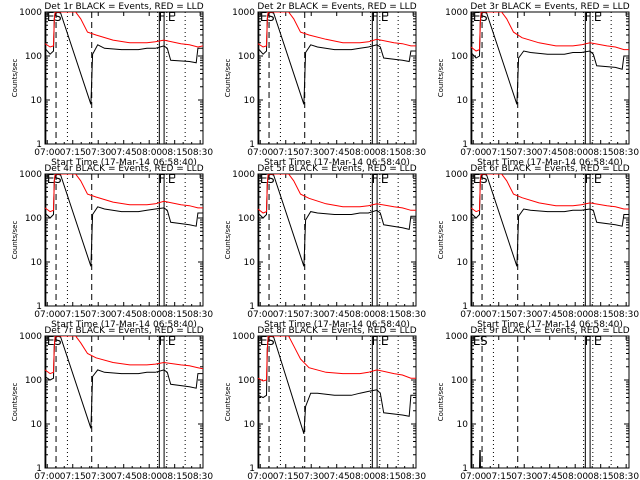 The width and height of the screenshot is (640, 480). I want to click on chart-title: Det 1r BLACK = Events, RED = LLD, so click(123, 7).